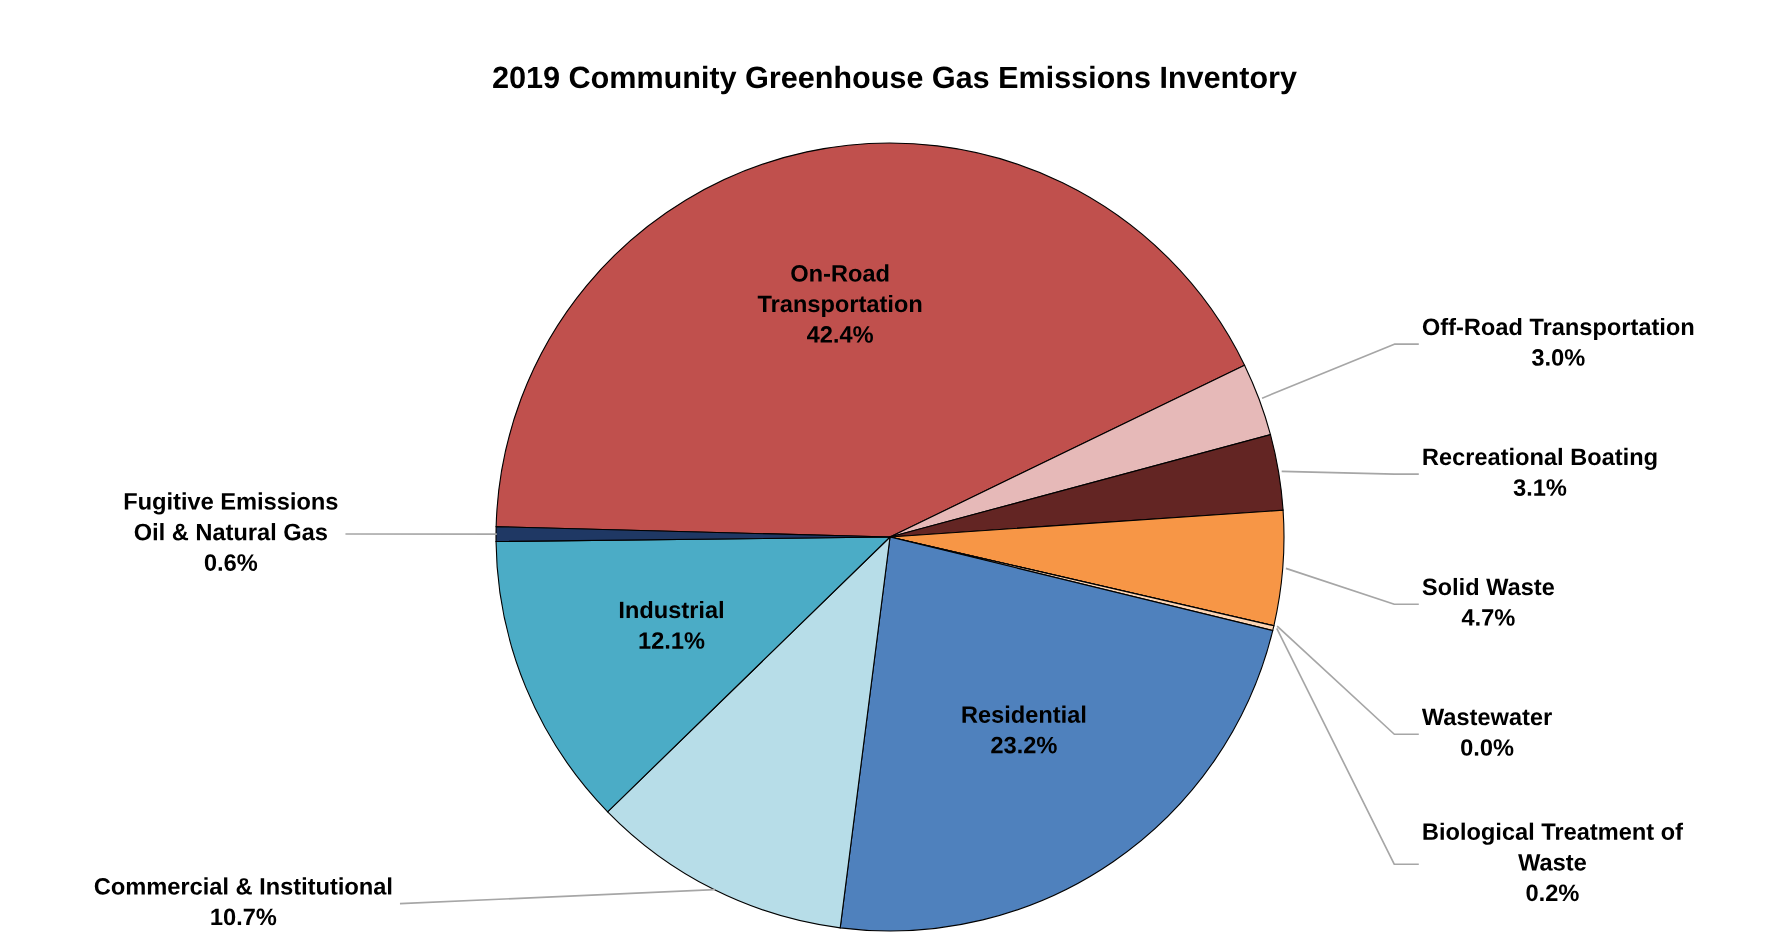  I want to click on slice-label: Fugitive Emissions Oil & Natural Gas, so click(231, 516).